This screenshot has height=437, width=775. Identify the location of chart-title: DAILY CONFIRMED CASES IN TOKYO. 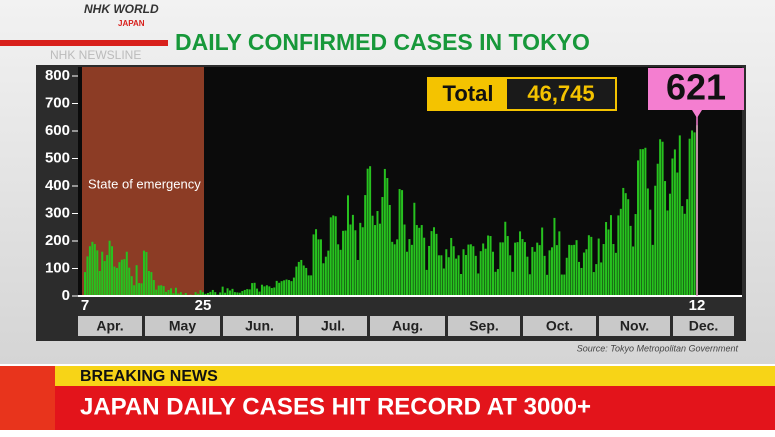
(382, 42).